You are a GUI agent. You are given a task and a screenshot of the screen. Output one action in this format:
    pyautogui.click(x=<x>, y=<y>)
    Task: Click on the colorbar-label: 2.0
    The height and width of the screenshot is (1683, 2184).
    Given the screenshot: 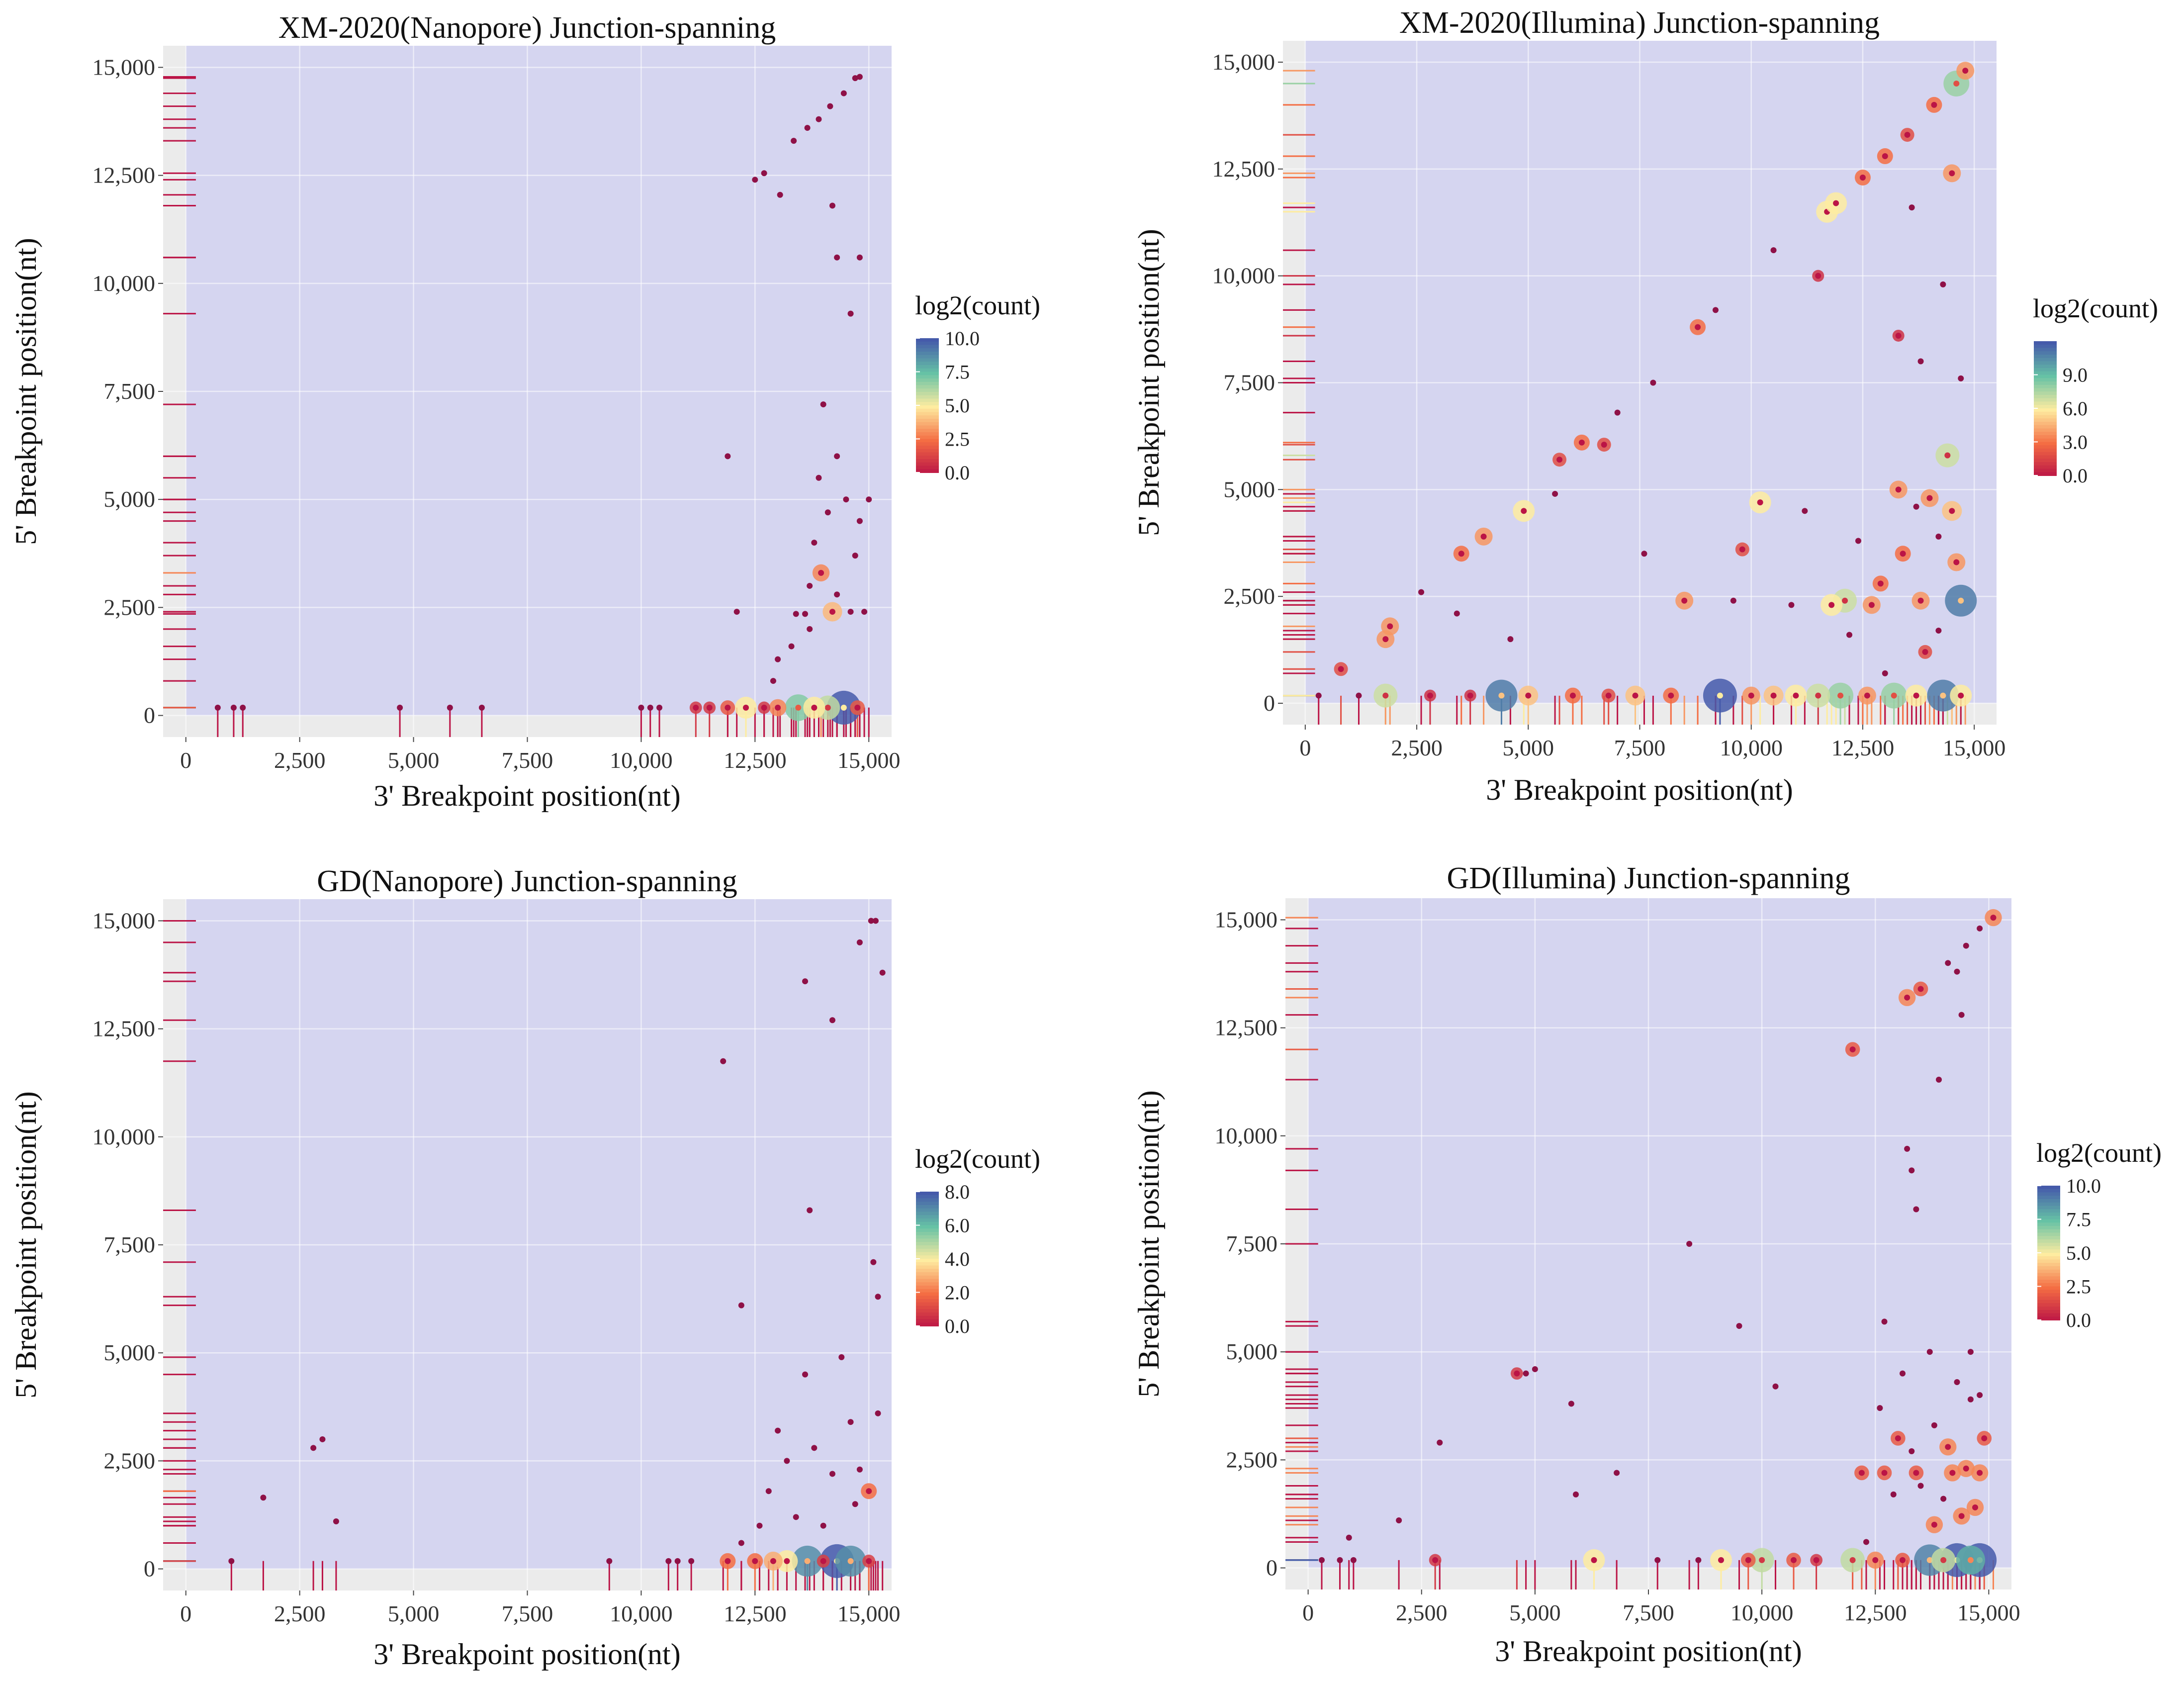 What is the action you would take?
    pyautogui.click(x=957, y=1293)
    